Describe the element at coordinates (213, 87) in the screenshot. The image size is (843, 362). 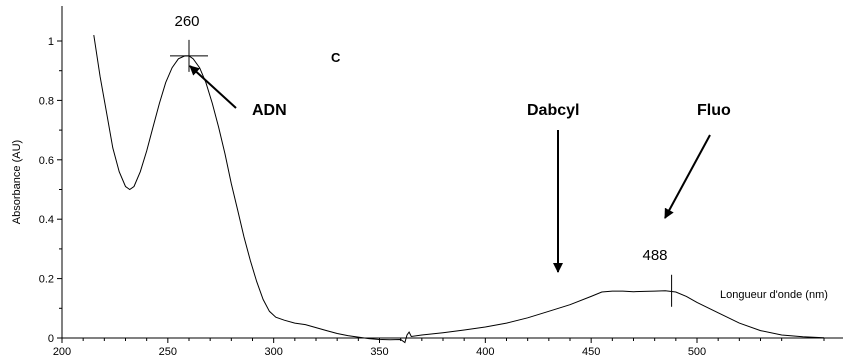
I see `arrow-adn` at that location.